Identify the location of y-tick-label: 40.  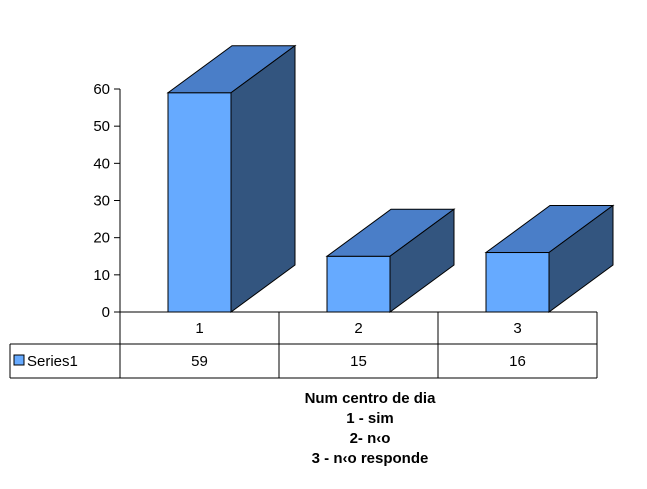
(101, 163).